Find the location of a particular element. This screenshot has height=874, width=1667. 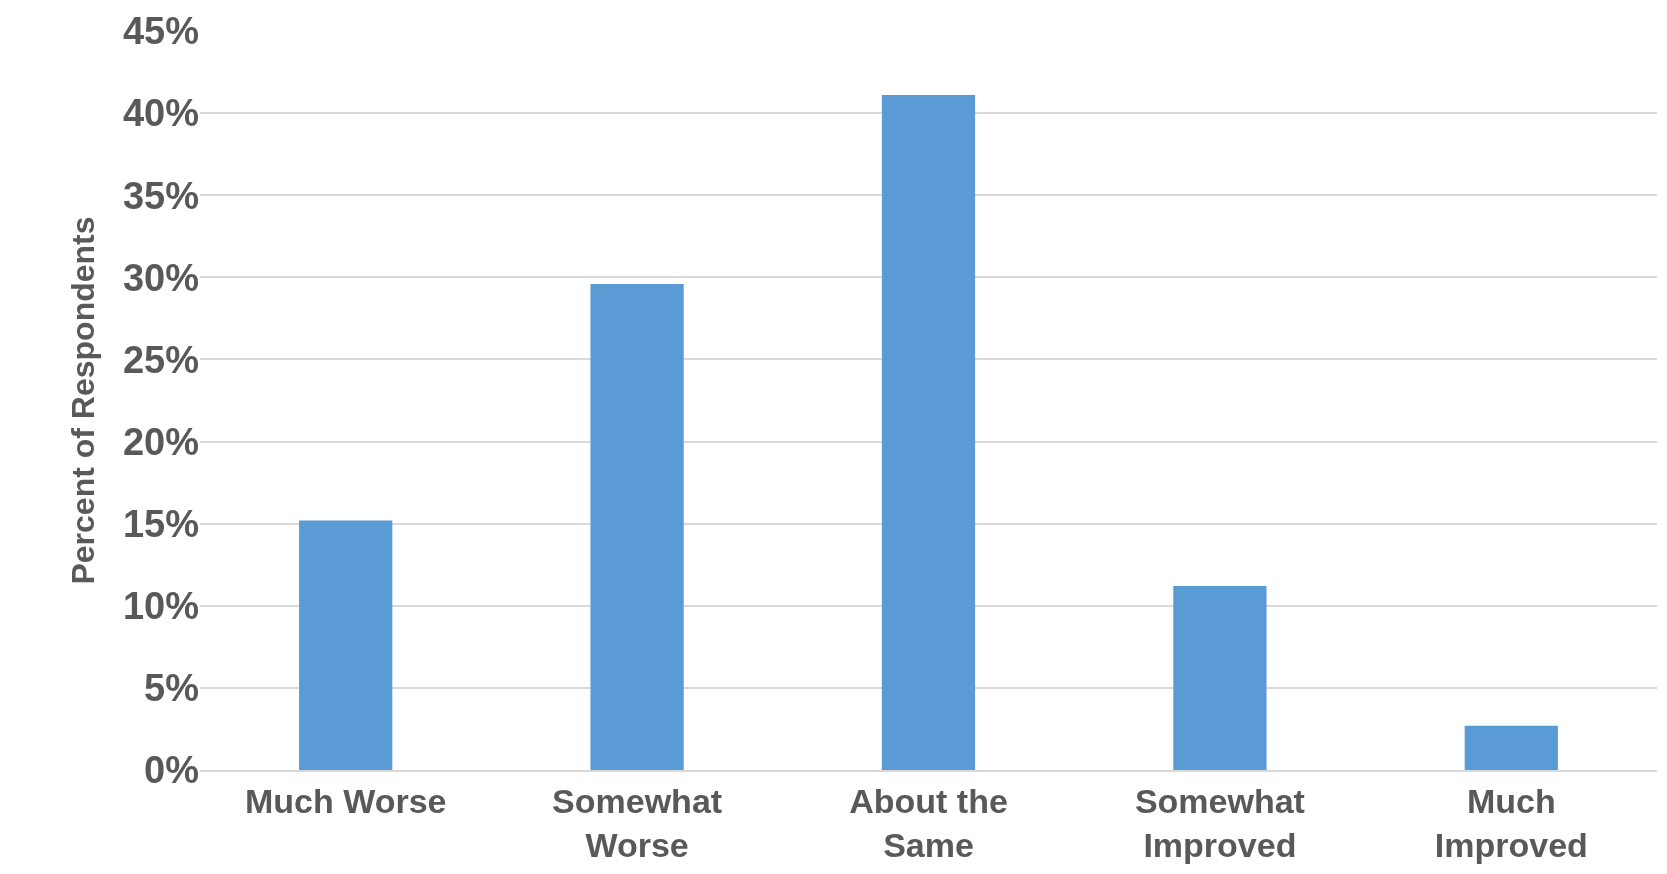

x-tick-label: Much Improved is located at coordinates (1511, 822).